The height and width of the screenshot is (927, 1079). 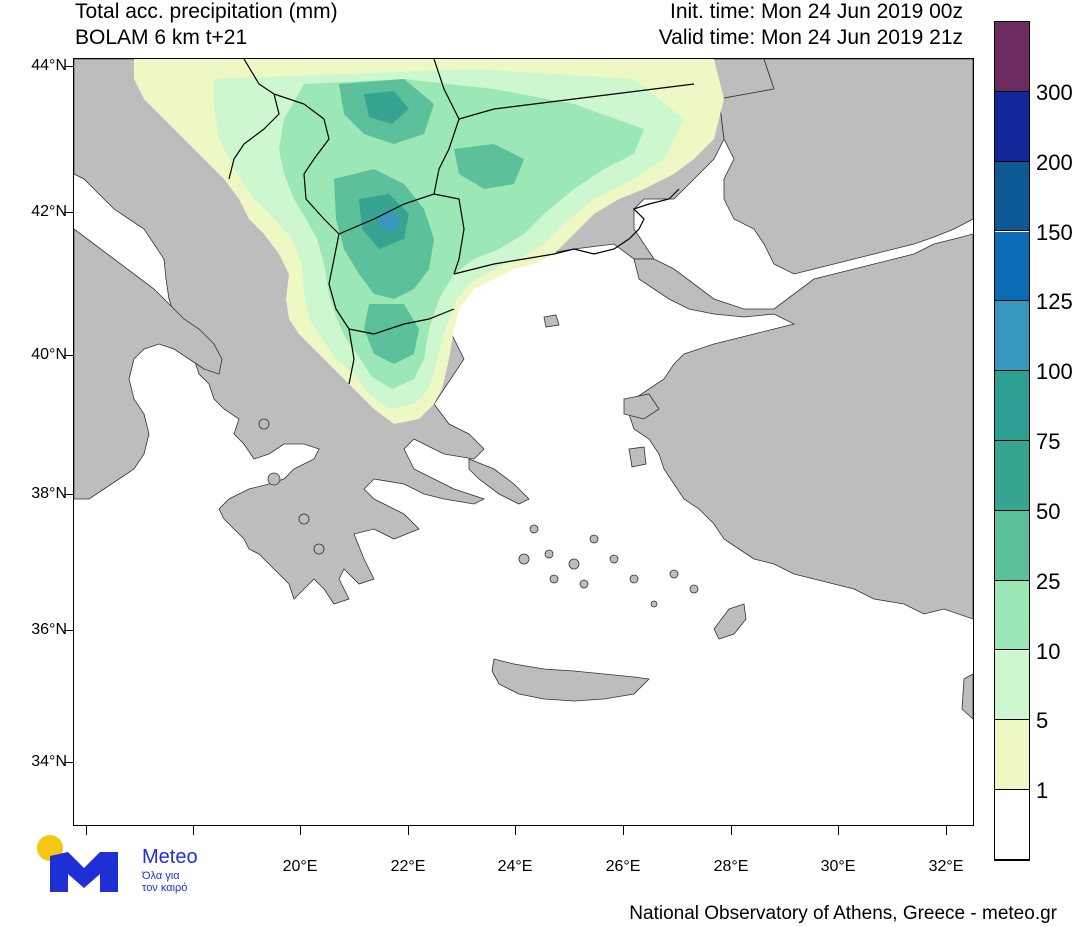 What do you see at coordinates (623, 866) in the screenshot?
I see `lon-label: 26°E` at bounding box center [623, 866].